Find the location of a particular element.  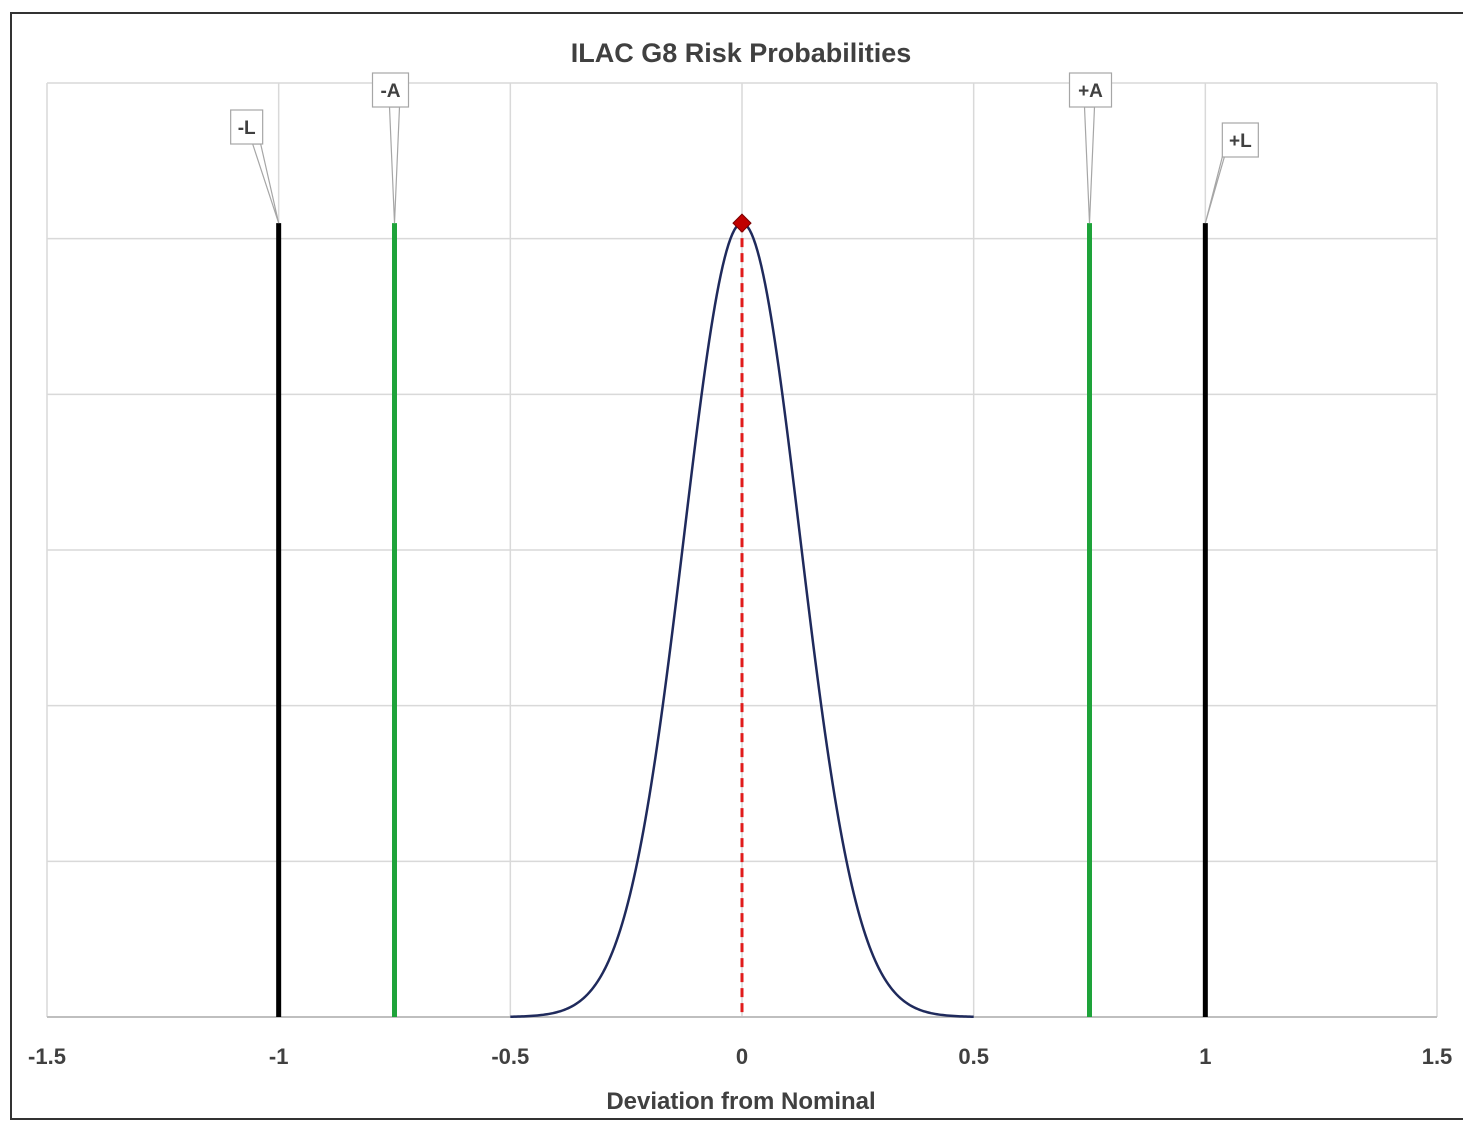

x-tick-label: 0 is located at coordinates (742, 1056).